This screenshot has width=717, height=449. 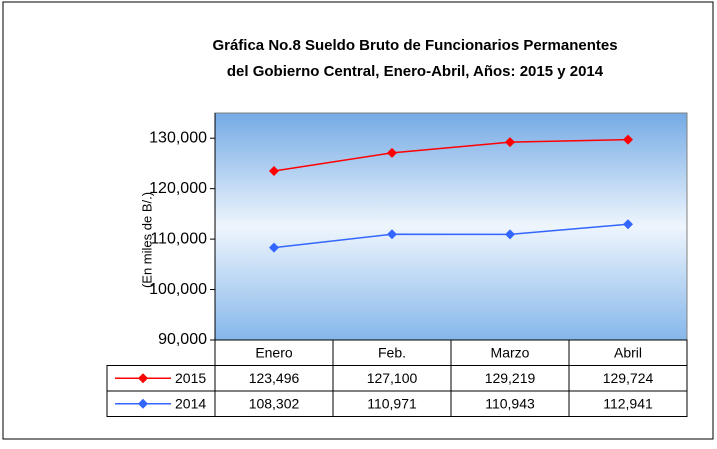 What do you see at coordinates (510, 352) in the screenshot?
I see `x-tick-label: Marzo` at bounding box center [510, 352].